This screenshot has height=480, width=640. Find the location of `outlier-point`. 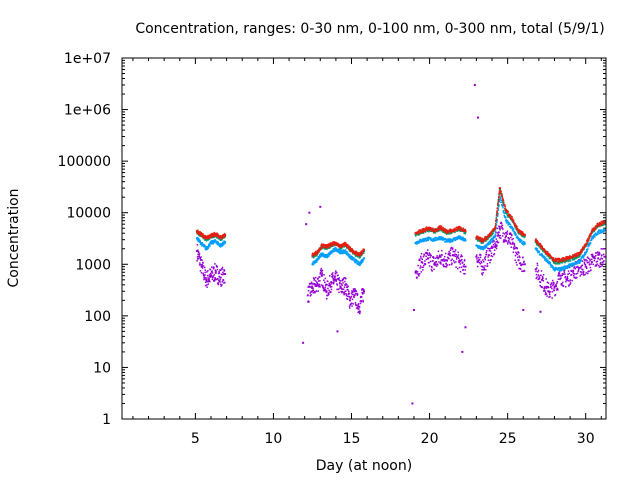

outlier-point is located at coordinates (413, 309).